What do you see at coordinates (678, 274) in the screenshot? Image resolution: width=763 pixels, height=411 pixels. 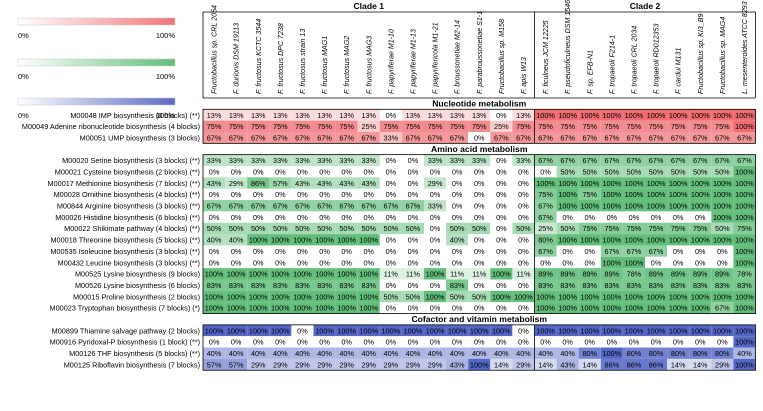 I see `cell-value-label: 89%` at bounding box center [678, 274].